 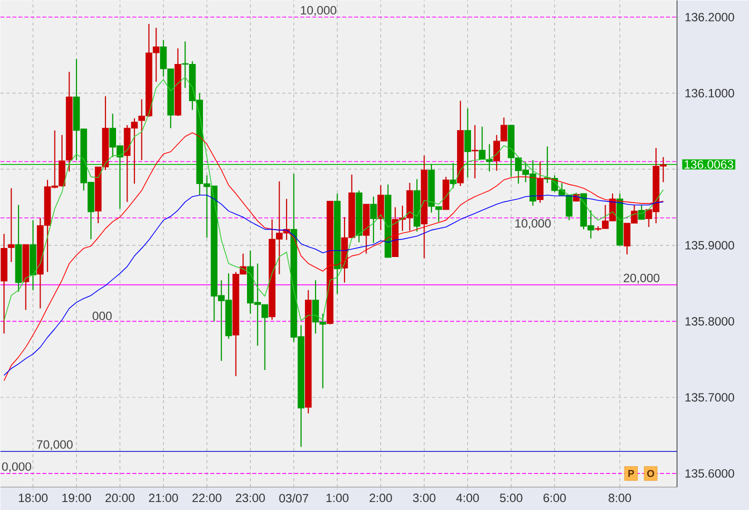 I want to click on y-tick-label: 135.9000, so click(x=709, y=245).